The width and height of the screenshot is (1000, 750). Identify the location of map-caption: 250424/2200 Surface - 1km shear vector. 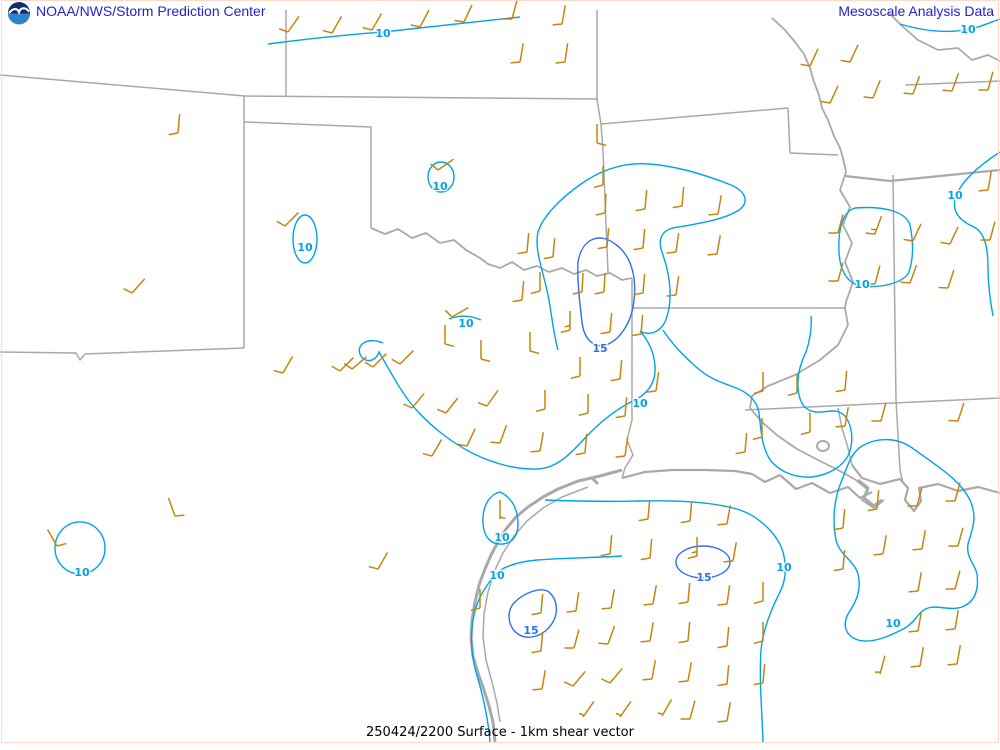
(500, 732).